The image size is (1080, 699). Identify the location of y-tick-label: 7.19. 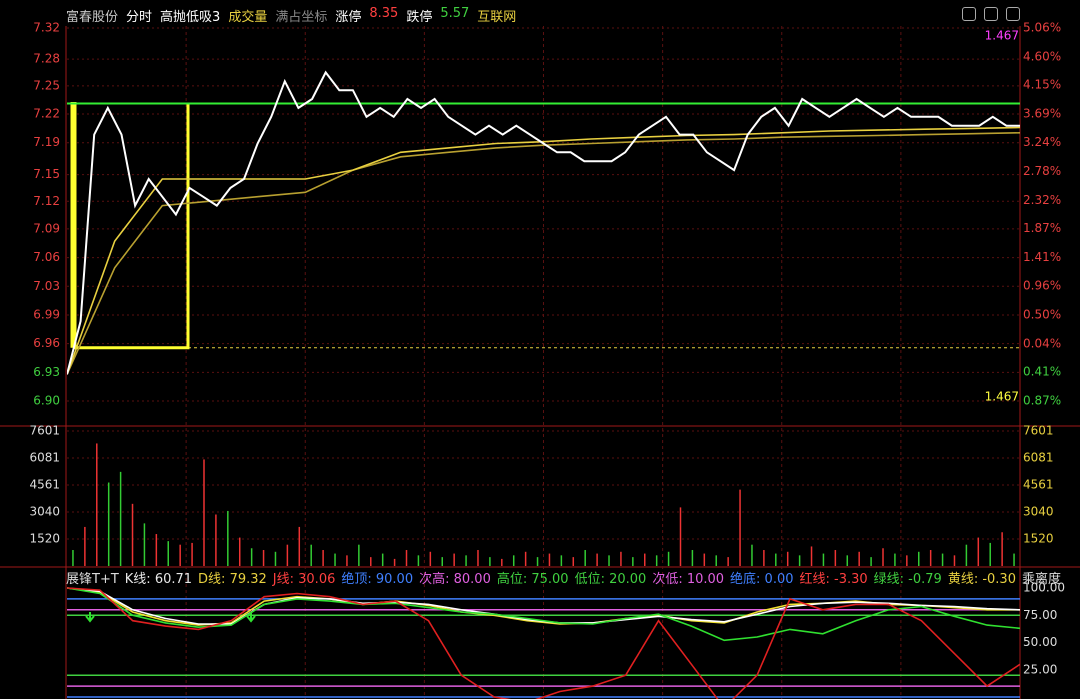
(46, 142).